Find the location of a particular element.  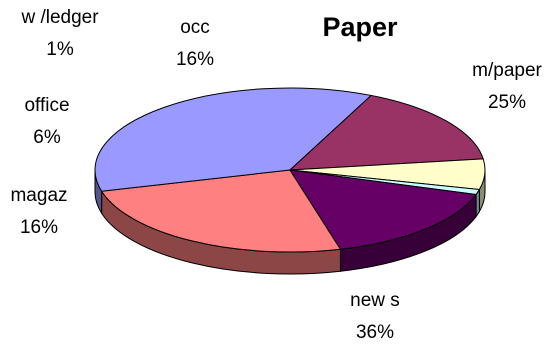

slice-occ is located at coordinates (383, 209).